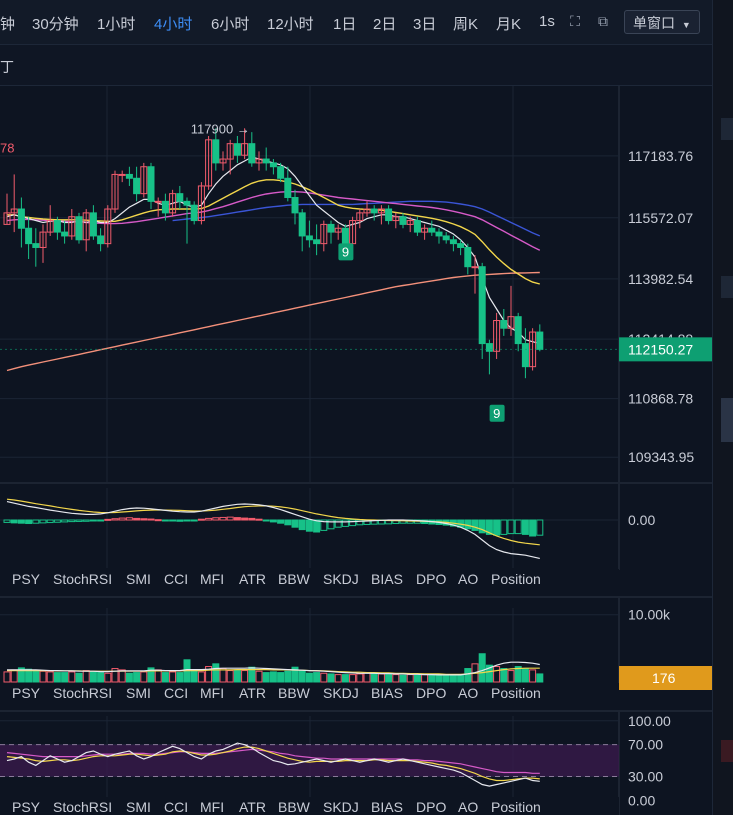 The width and height of the screenshot is (733, 815). What do you see at coordinates (230, 24) in the screenshot?
I see `tf-option-4: 6小时` at bounding box center [230, 24].